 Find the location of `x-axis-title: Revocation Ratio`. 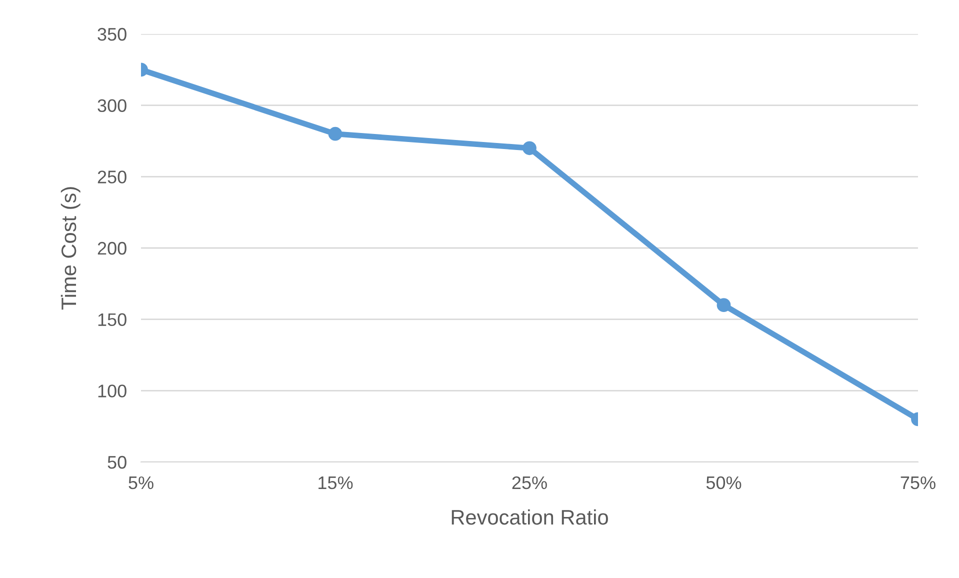

x-axis-title: Revocation Ratio is located at coordinates (530, 517).